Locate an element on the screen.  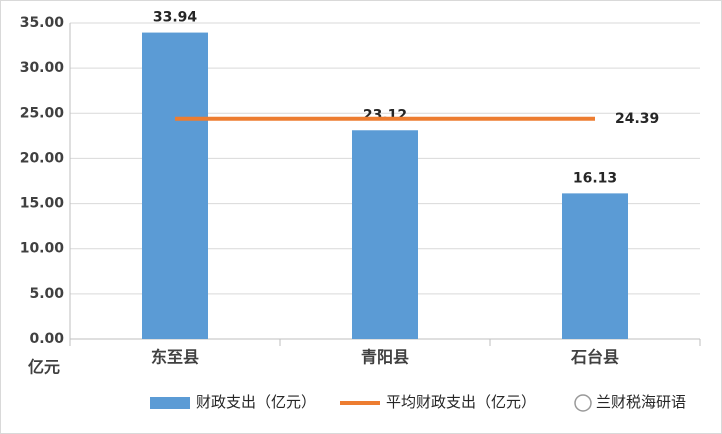
data-label: 23.12 is located at coordinates (385, 115).